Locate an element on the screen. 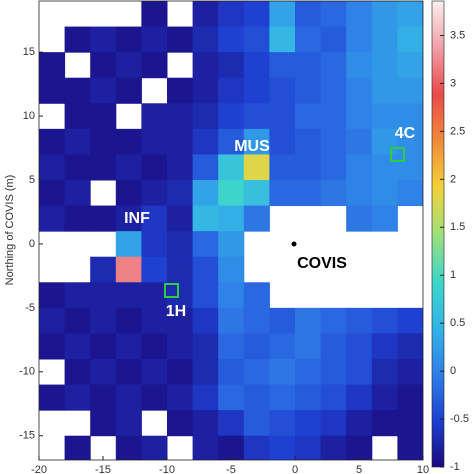  y-tick-label: -10 is located at coordinates (27, 372).